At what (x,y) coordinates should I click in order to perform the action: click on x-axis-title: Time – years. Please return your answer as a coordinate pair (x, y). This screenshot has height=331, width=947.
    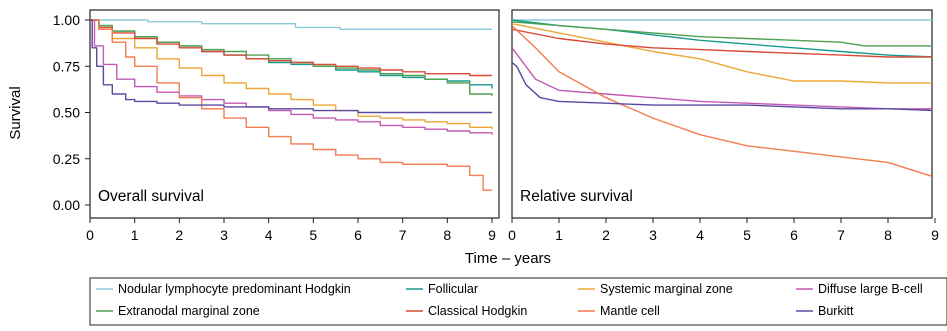
    Looking at the image, I should click on (508, 258).